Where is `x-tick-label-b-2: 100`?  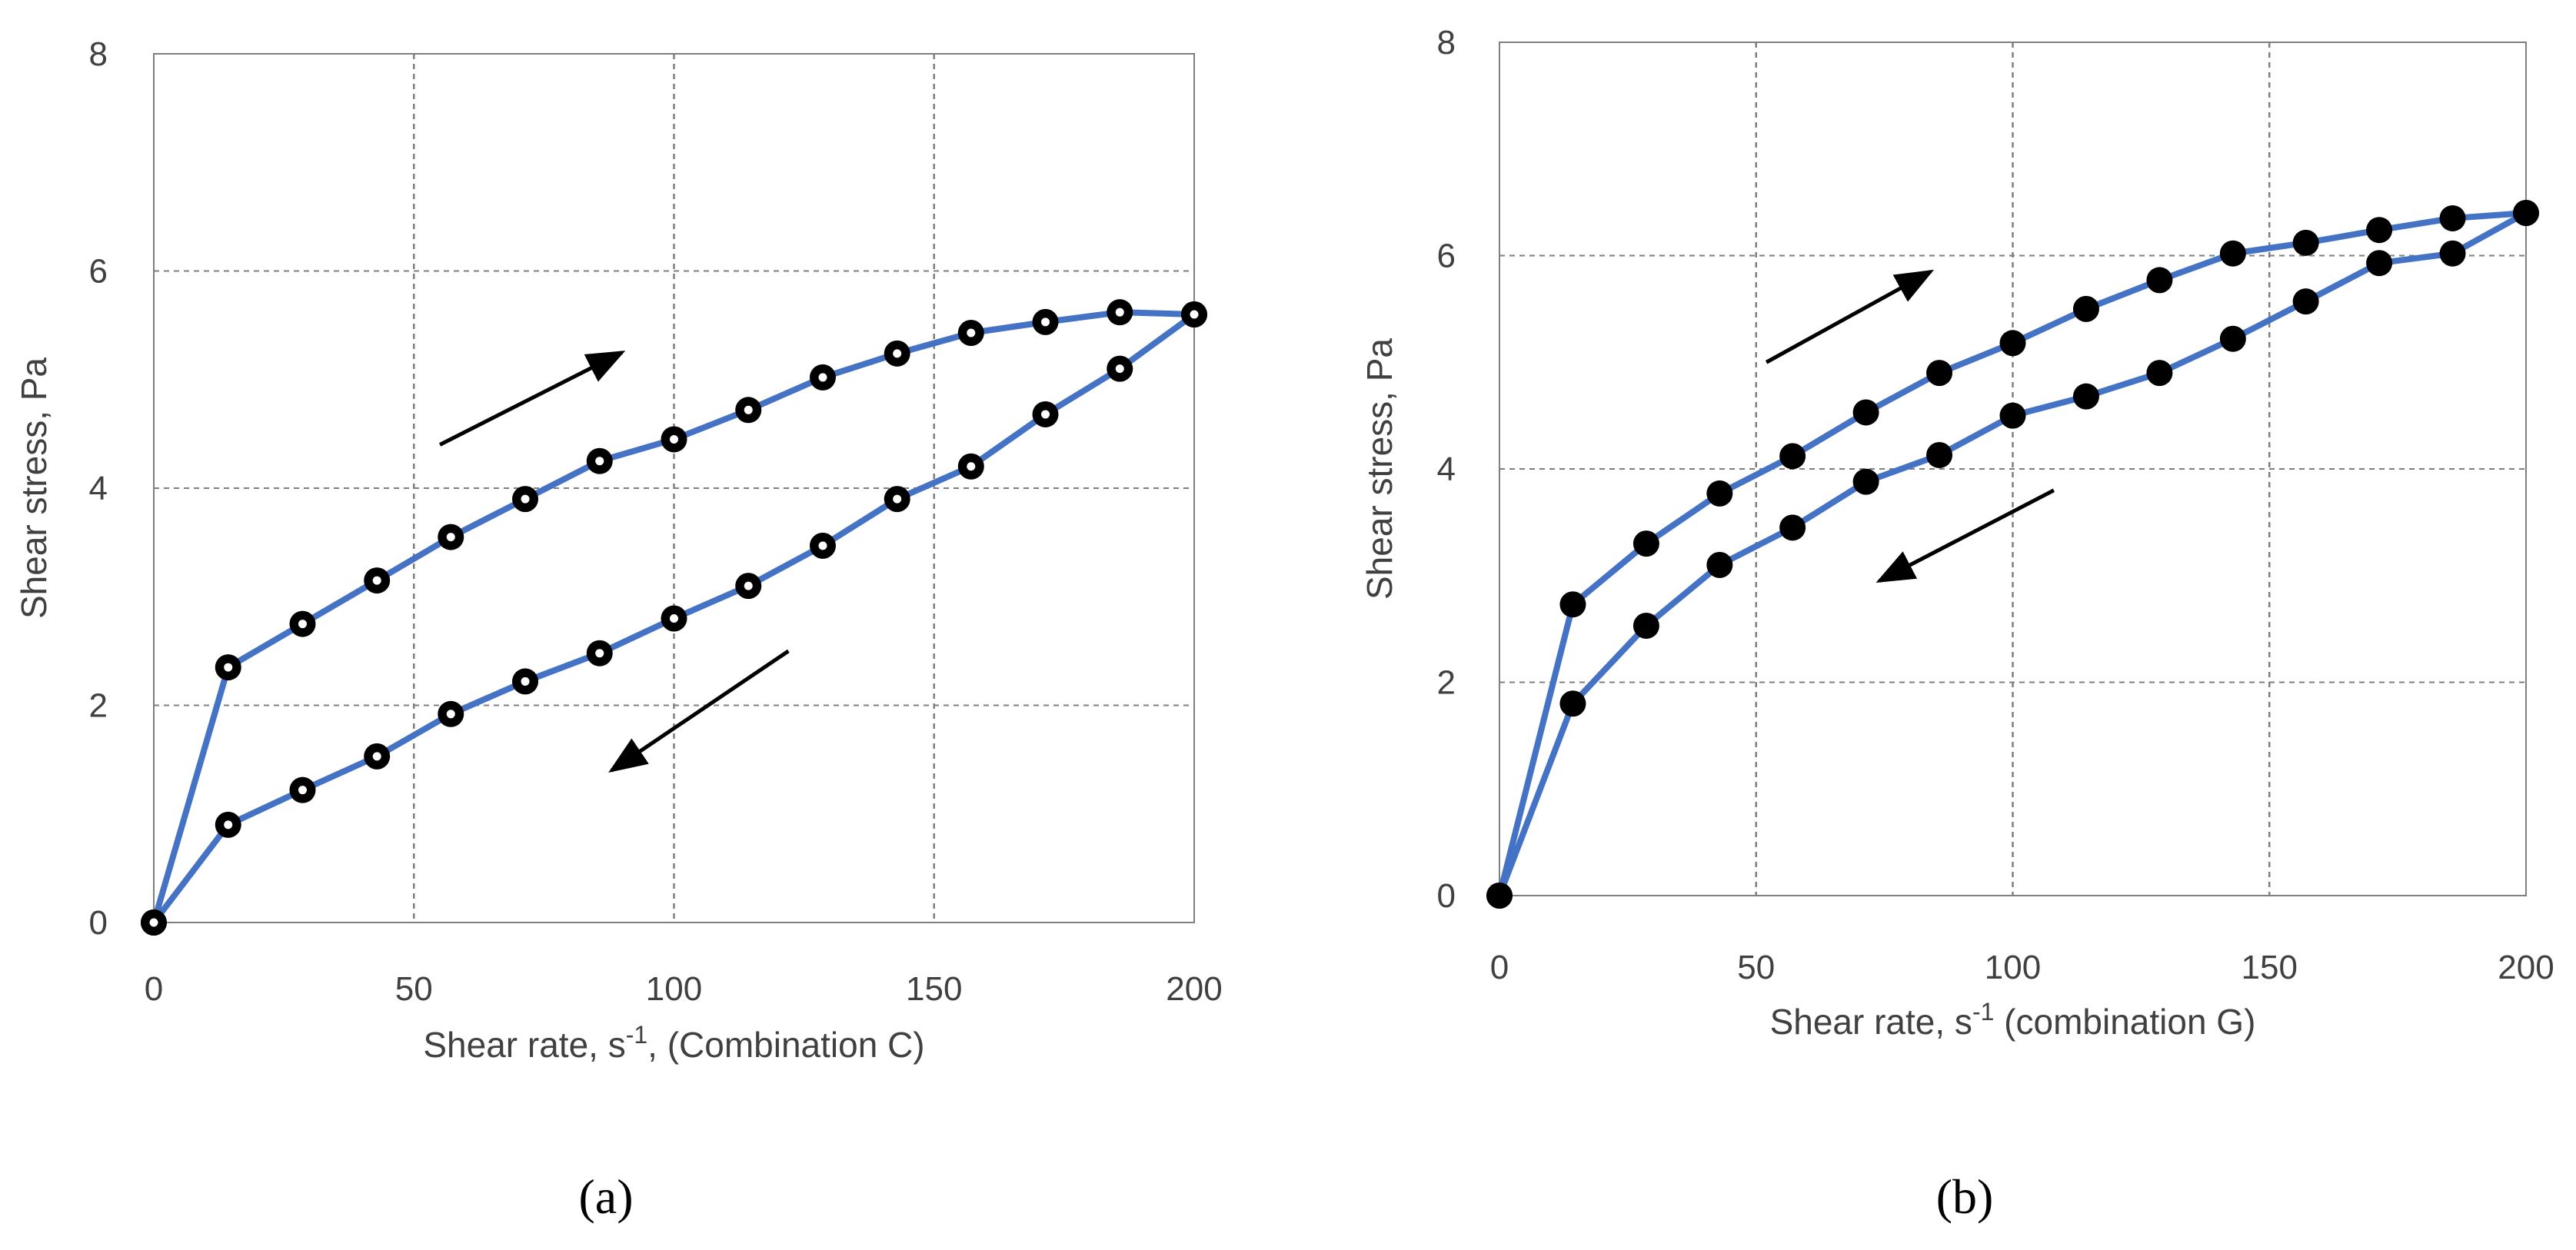
x-tick-label-b-2: 100 is located at coordinates (2013, 967).